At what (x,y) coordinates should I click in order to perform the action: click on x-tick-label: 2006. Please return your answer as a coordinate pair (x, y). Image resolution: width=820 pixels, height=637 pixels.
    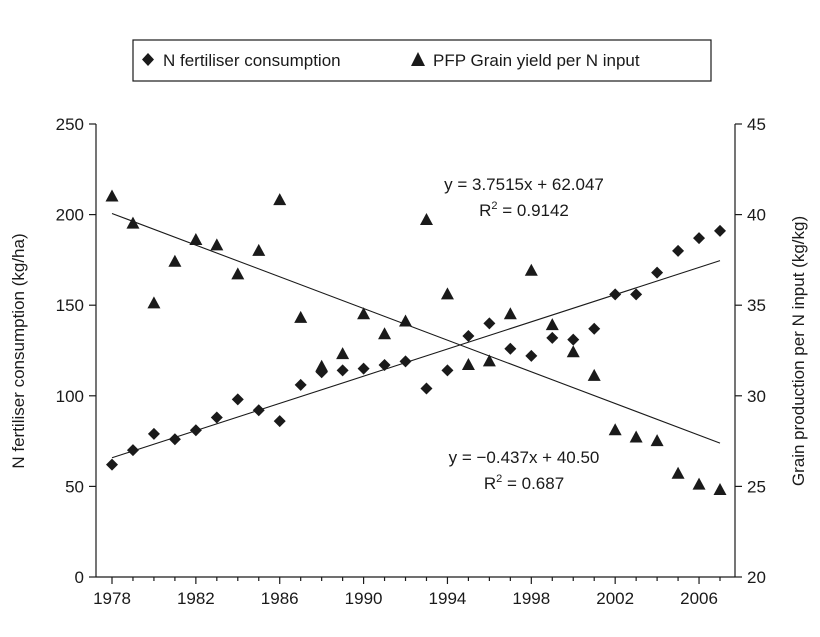
    Looking at the image, I should click on (699, 598).